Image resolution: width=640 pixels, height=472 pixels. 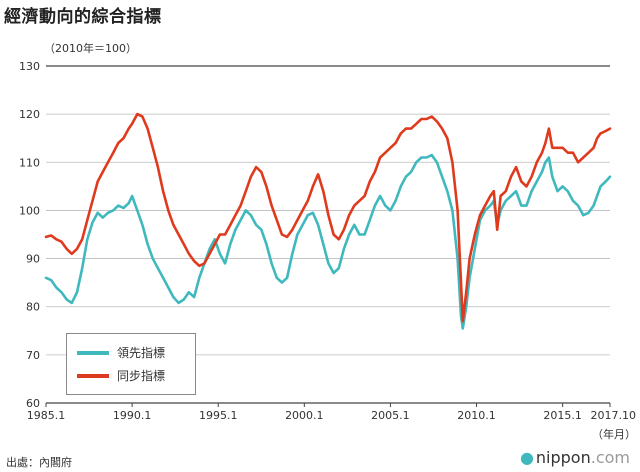 What do you see at coordinates (39, 462) in the screenshot?
I see `source-note: 出處：內閣府` at bounding box center [39, 462].